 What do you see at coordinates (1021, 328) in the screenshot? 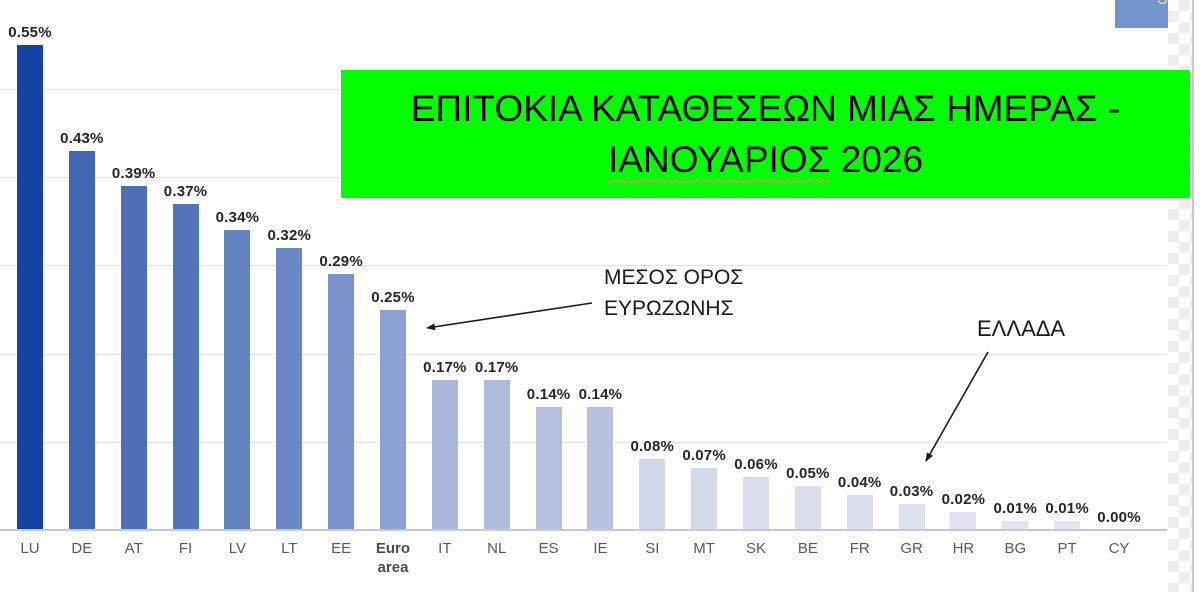
I see `annotation-greece: ΕΛΛΑΔΑ` at bounding box center [1021, 328].